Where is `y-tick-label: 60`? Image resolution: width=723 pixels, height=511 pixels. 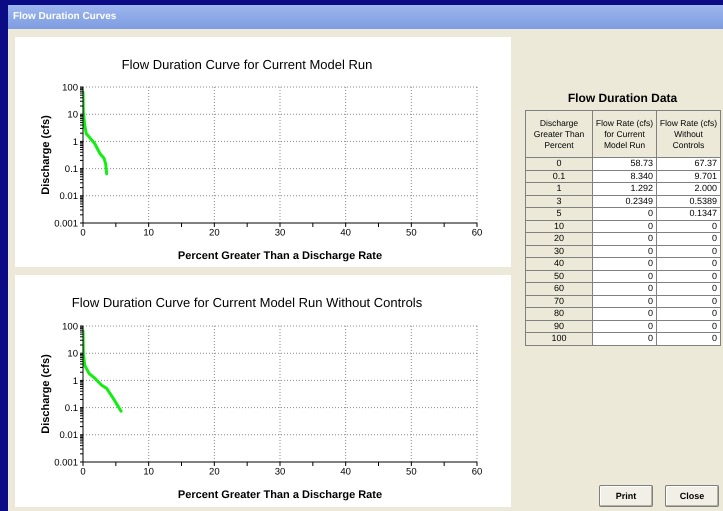 y-tick-label: 60 is located at coordinates (559, 288).